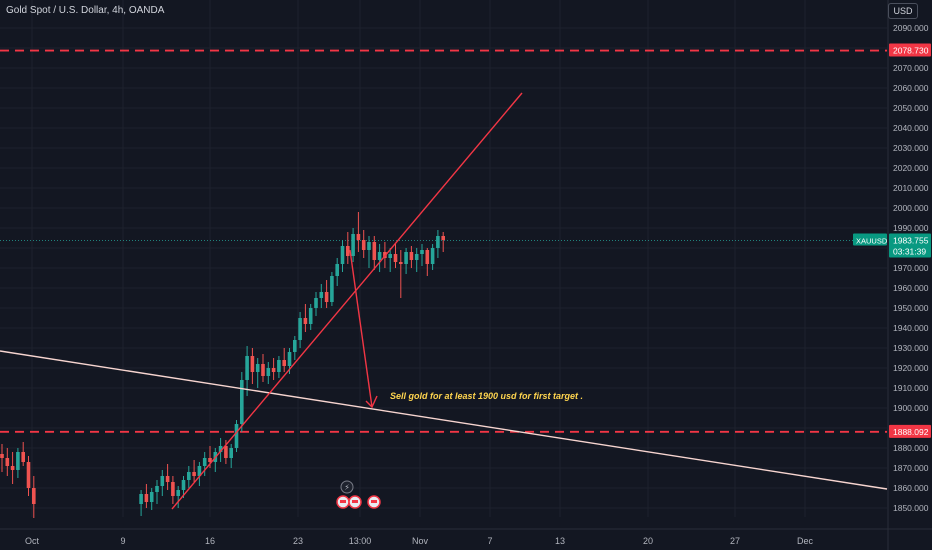  What do you see at coordinates (911, 128) in the screenshot?
I see `y-tick-label: 2040.000` at bounding box center [911, 128].